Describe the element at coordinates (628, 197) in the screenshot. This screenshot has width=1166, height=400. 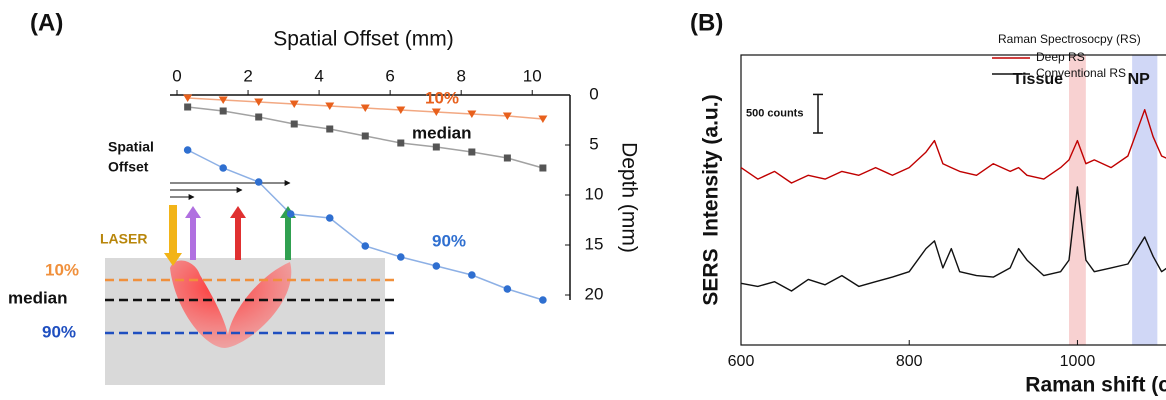
I see `y-axis-title: Depth (mm)` at that location.